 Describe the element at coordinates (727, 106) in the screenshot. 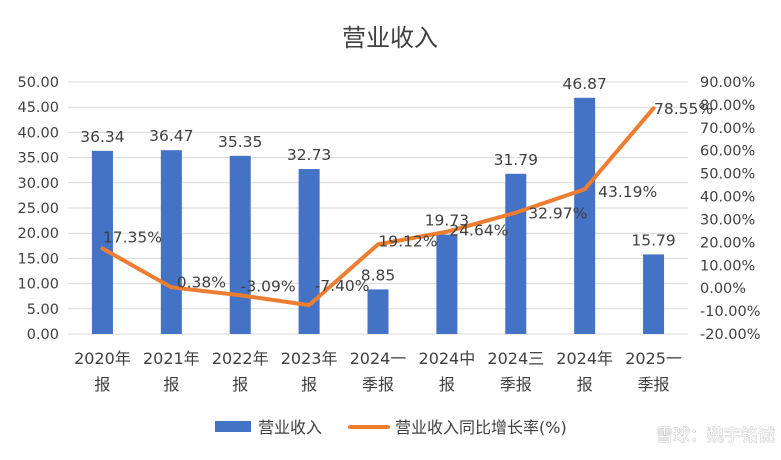

I see `right-tick-label: 80.00%` at that location.